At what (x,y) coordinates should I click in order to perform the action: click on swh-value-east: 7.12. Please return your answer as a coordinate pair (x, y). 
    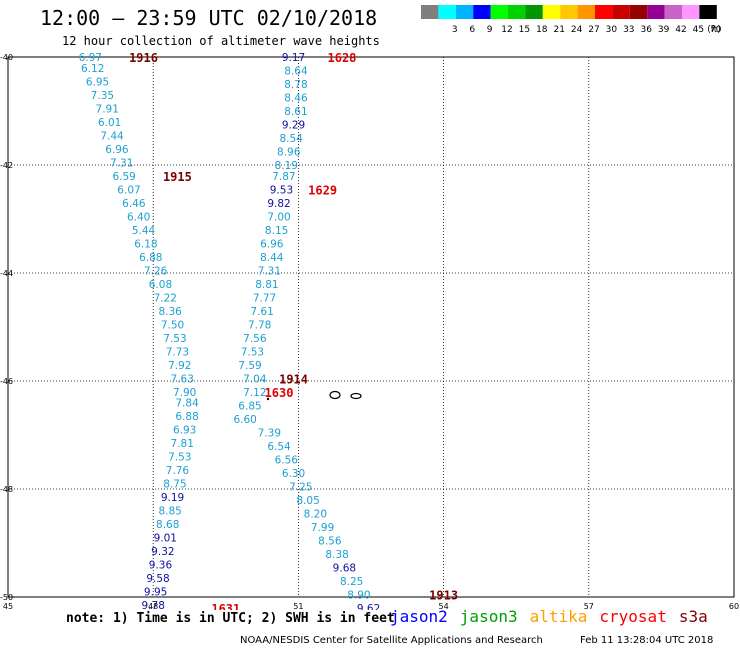
    Looking at the image, I should click on (254, 393).